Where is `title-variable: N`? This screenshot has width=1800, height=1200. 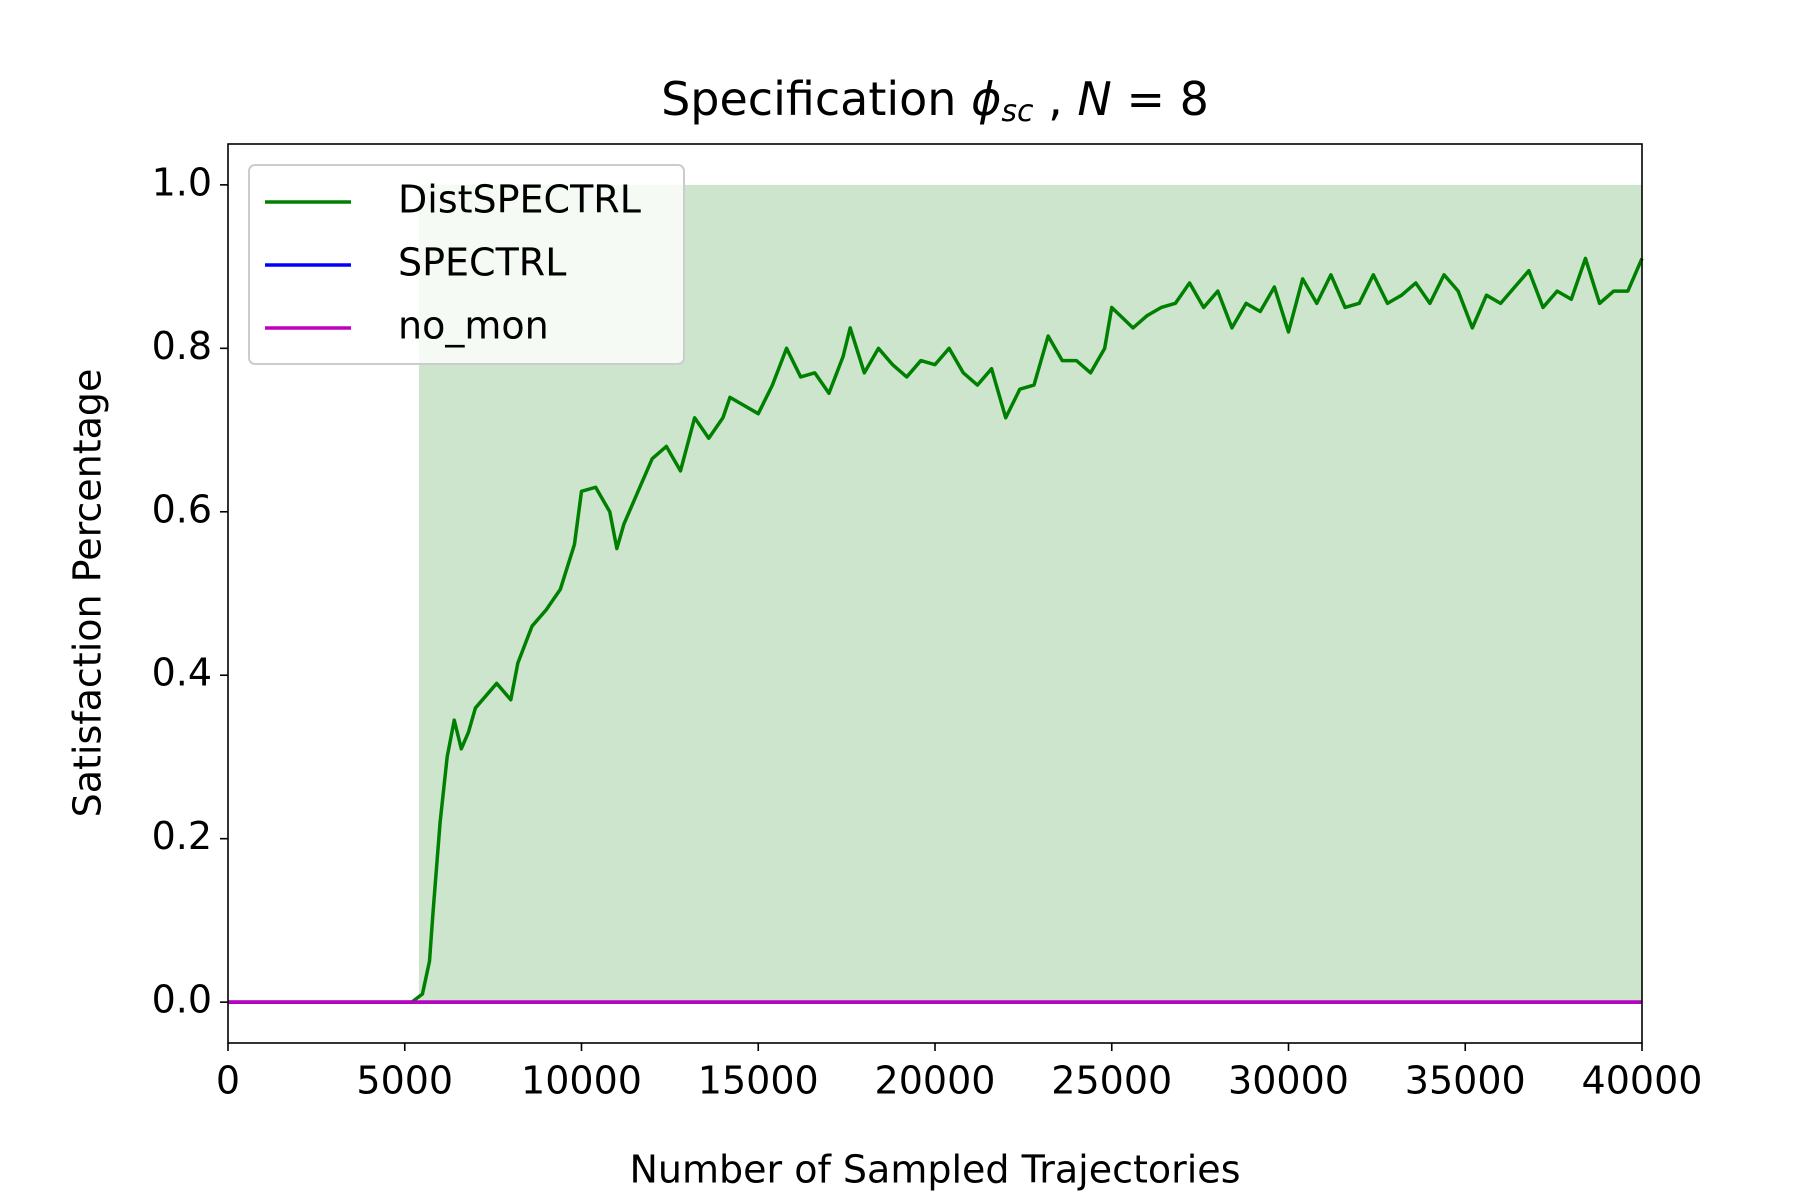
title-variable: N is located at coordinates (1094, 99).